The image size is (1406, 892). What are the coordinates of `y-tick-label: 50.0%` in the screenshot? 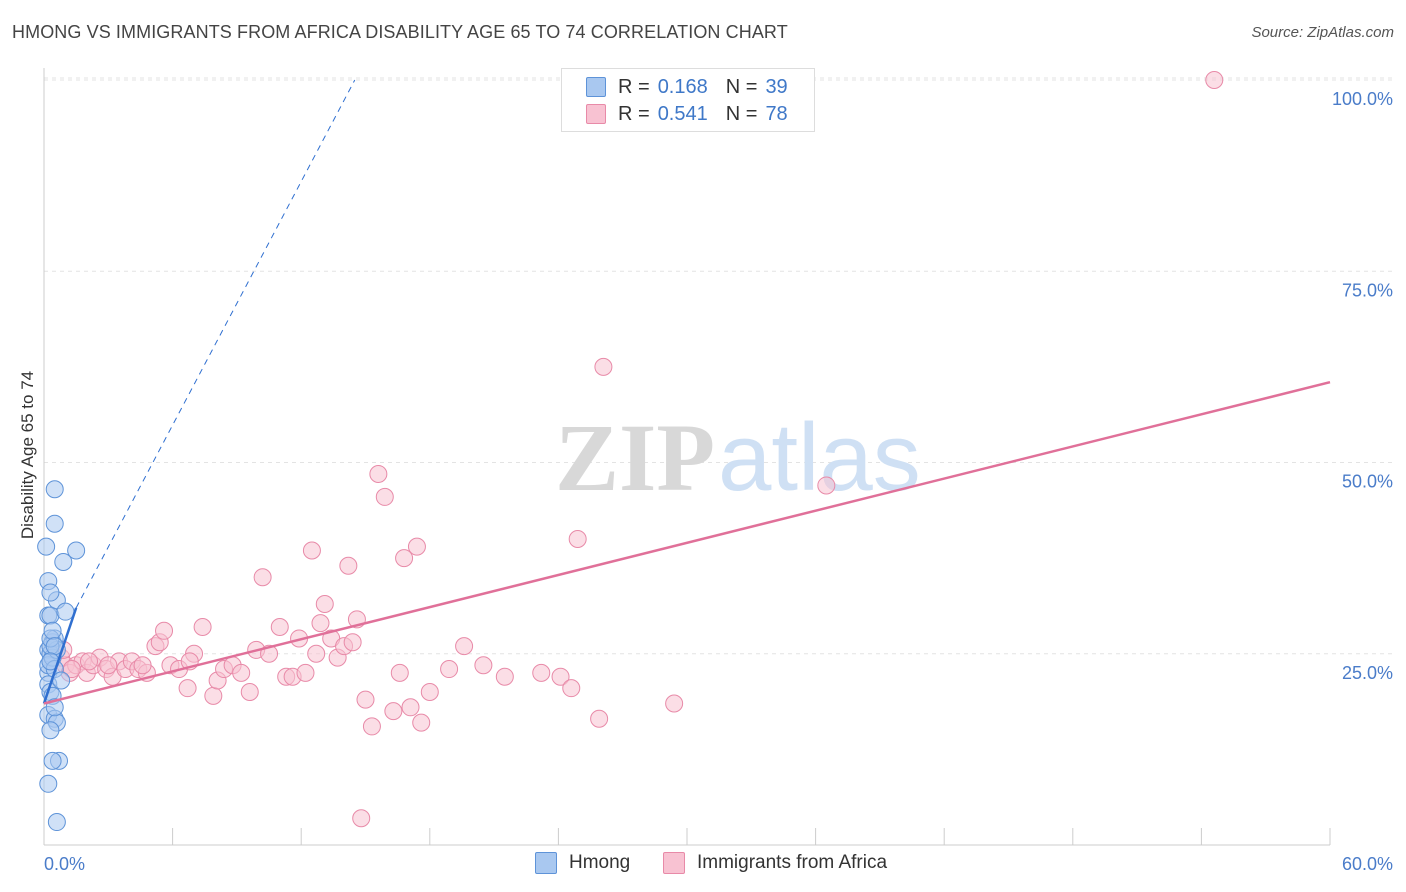 It's located at (1367, 482).